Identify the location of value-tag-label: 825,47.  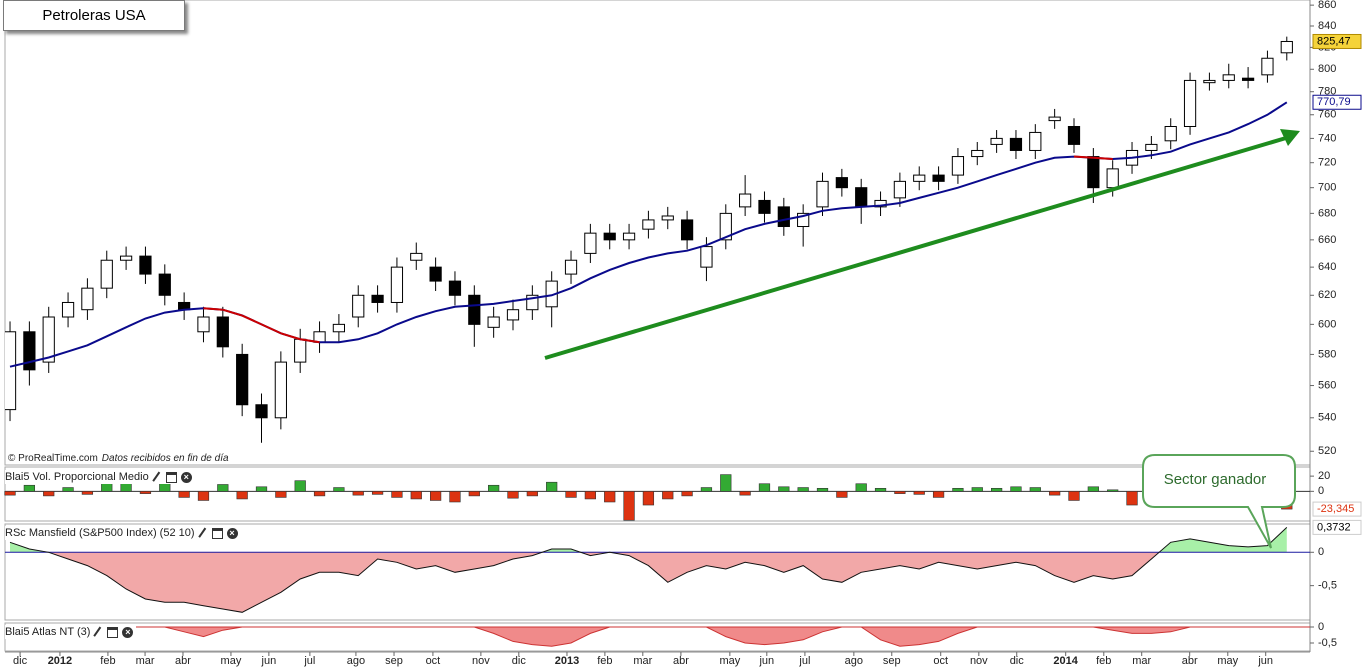
(1334, 41).